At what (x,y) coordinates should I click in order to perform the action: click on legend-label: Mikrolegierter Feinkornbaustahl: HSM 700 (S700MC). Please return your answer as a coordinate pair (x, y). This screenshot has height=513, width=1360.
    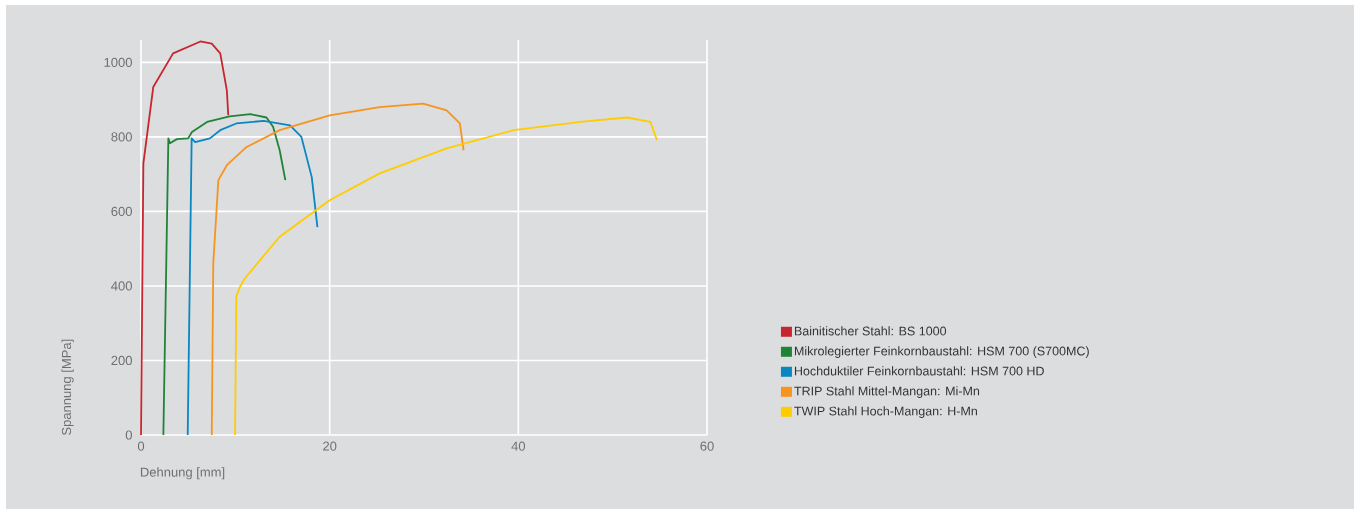
    Looking at the image, I should click on (941, 352).